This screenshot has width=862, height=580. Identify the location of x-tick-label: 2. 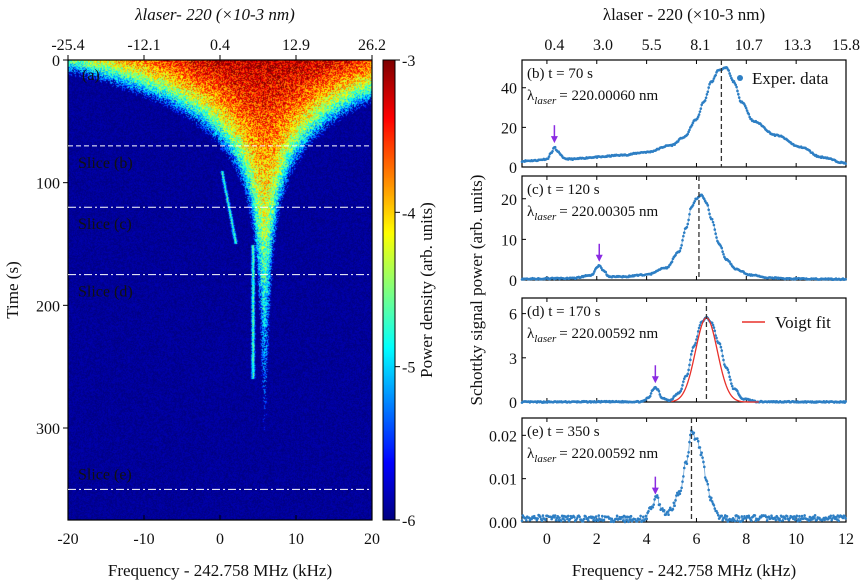
(597, 539).